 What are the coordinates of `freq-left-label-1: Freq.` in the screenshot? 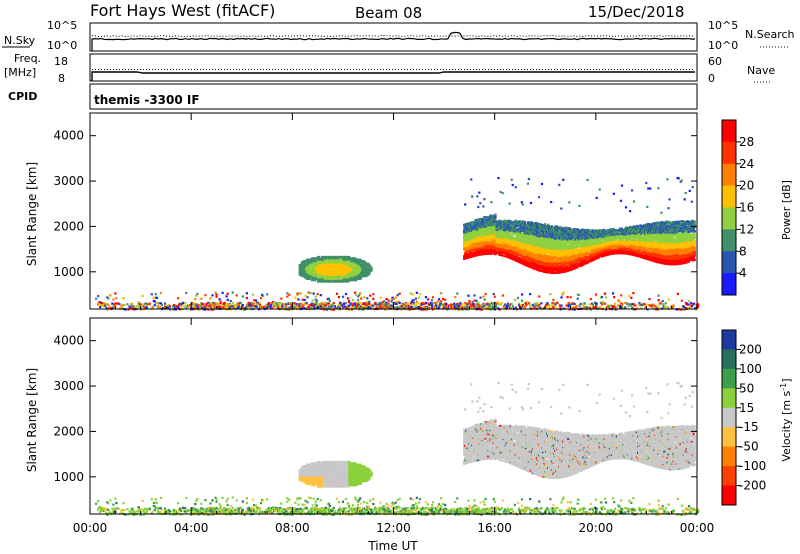 It's located at (27, 58).